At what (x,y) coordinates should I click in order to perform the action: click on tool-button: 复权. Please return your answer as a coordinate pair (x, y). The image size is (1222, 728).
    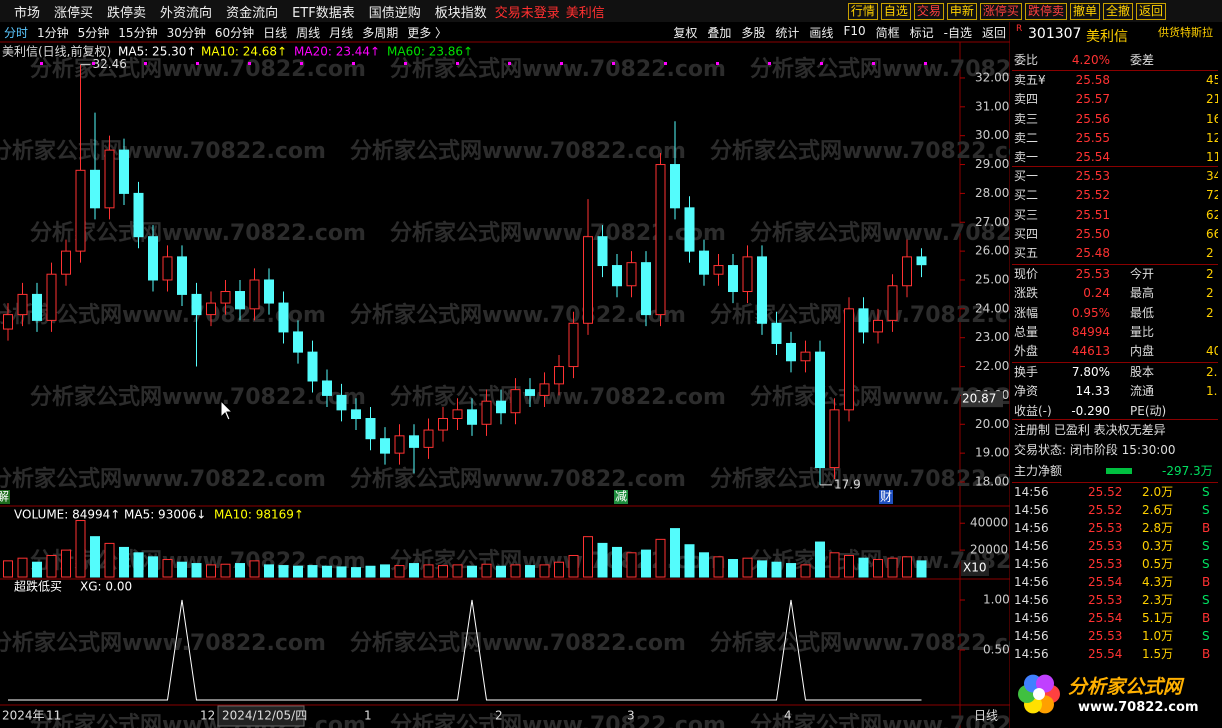
    Looking at the image, I should click on (685, 32).